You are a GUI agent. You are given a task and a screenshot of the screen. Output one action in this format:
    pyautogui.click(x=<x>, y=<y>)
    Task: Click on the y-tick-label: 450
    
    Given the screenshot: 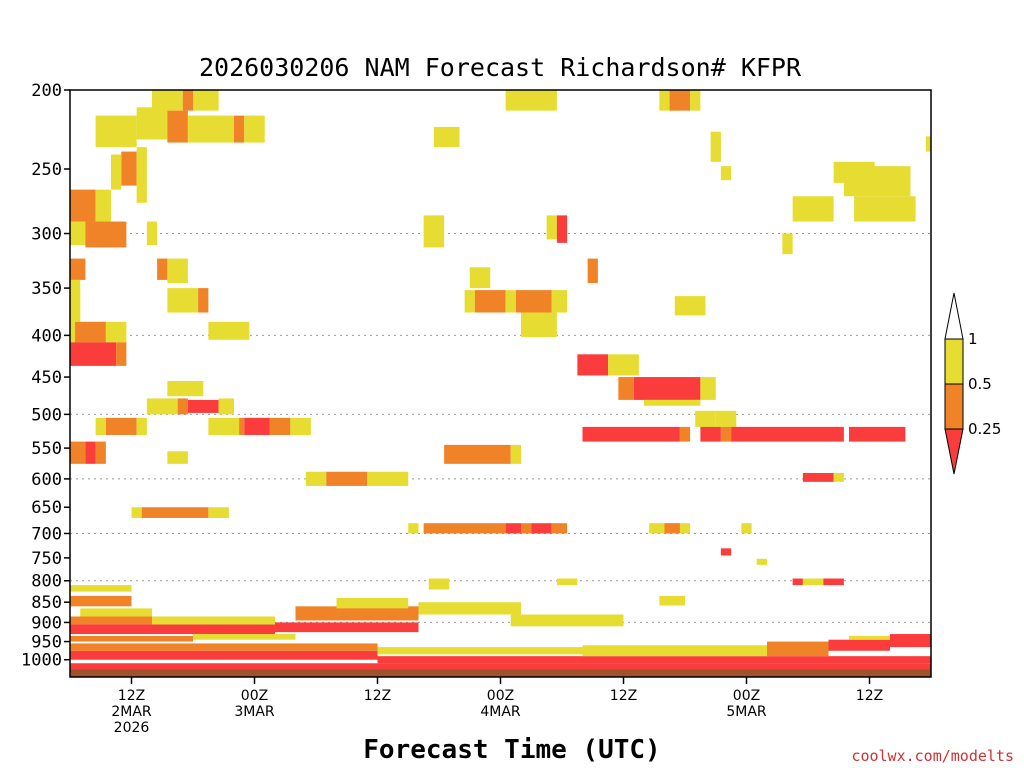 What is the action you would take?
    pyautogui.click(x=46, y=378)
    